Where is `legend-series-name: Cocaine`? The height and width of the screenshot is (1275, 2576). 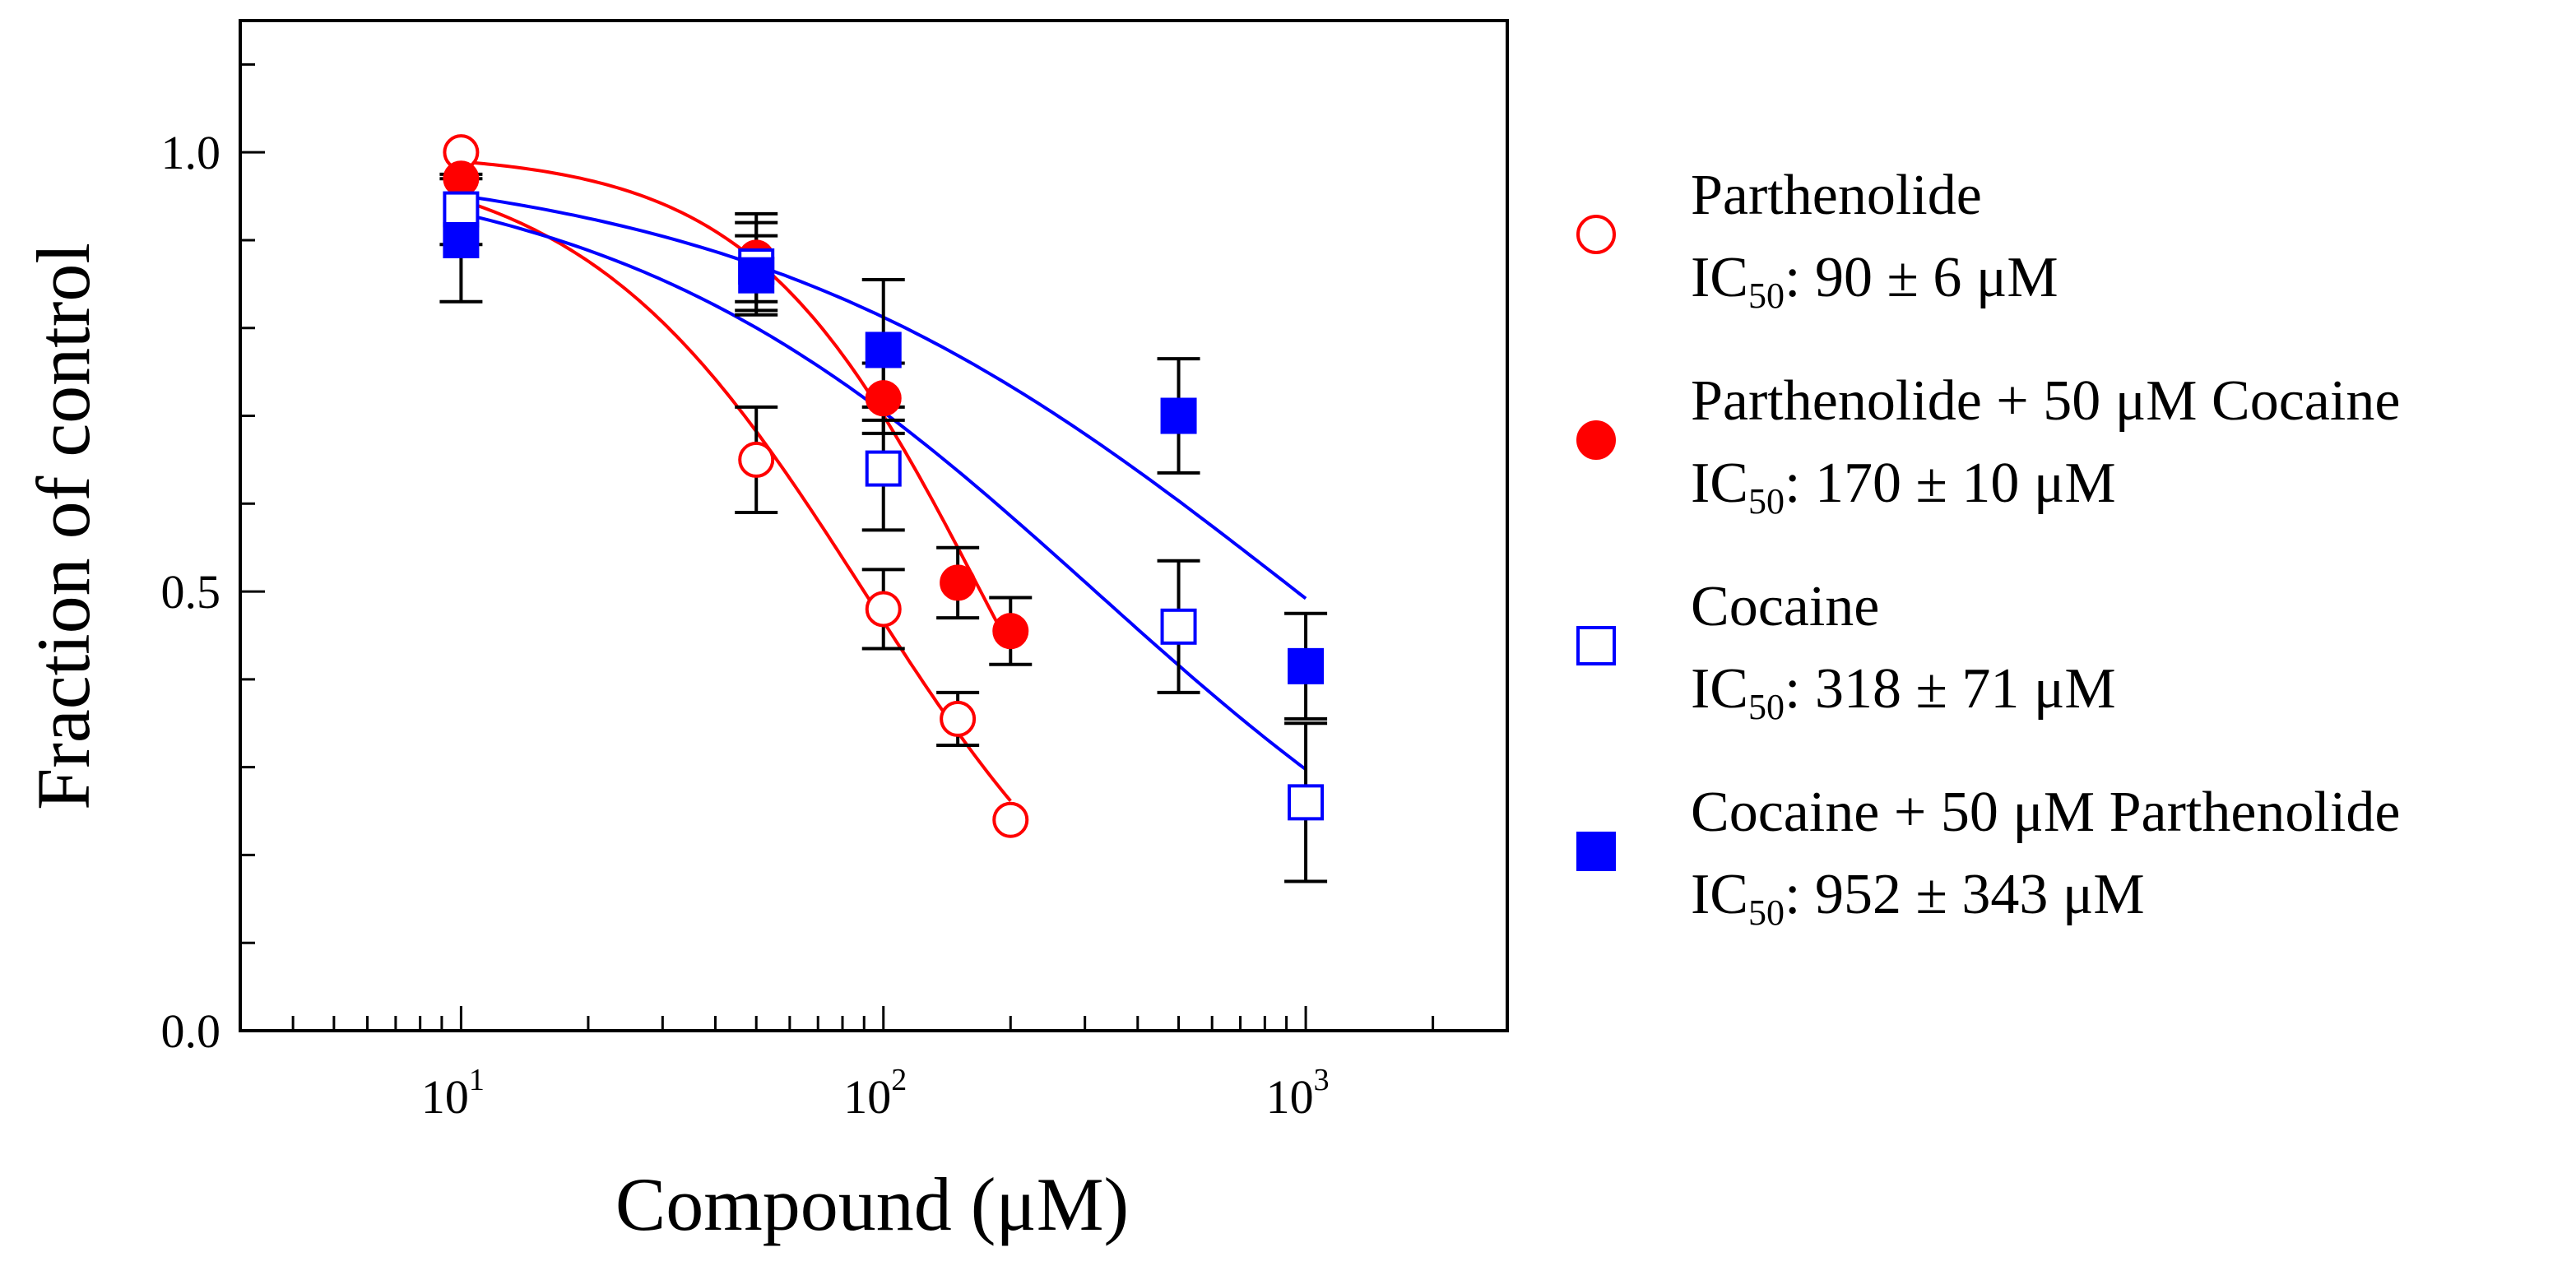
legend-series-name: Cocaine is located at coordinates (1785, 606).